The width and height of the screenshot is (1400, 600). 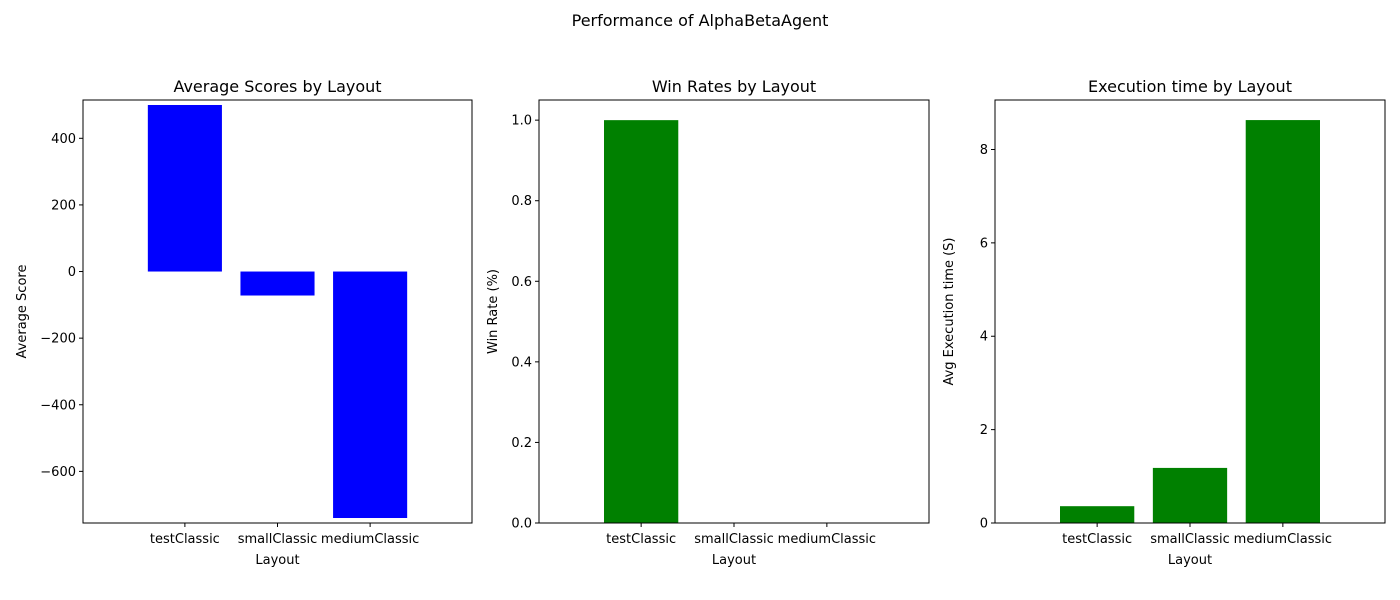 I want to click on chart-title-execution-time: Execution time by Layout, so click(x=1190, y=86).